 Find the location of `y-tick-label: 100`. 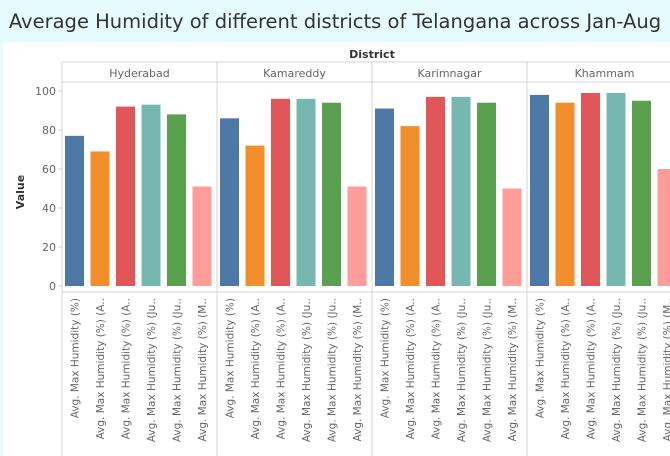

y-tick-label: 100 is located at coordinates (45, 91).